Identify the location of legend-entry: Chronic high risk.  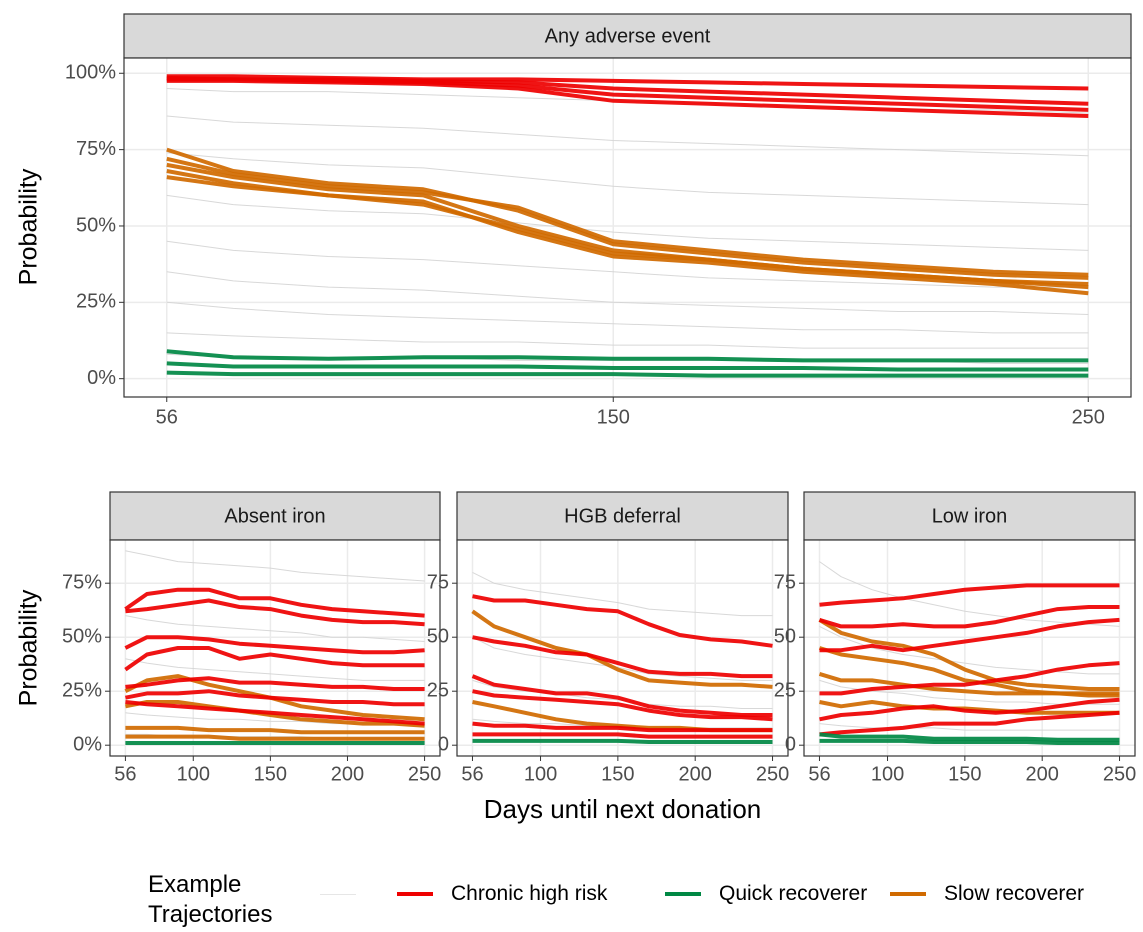
(502, 894).